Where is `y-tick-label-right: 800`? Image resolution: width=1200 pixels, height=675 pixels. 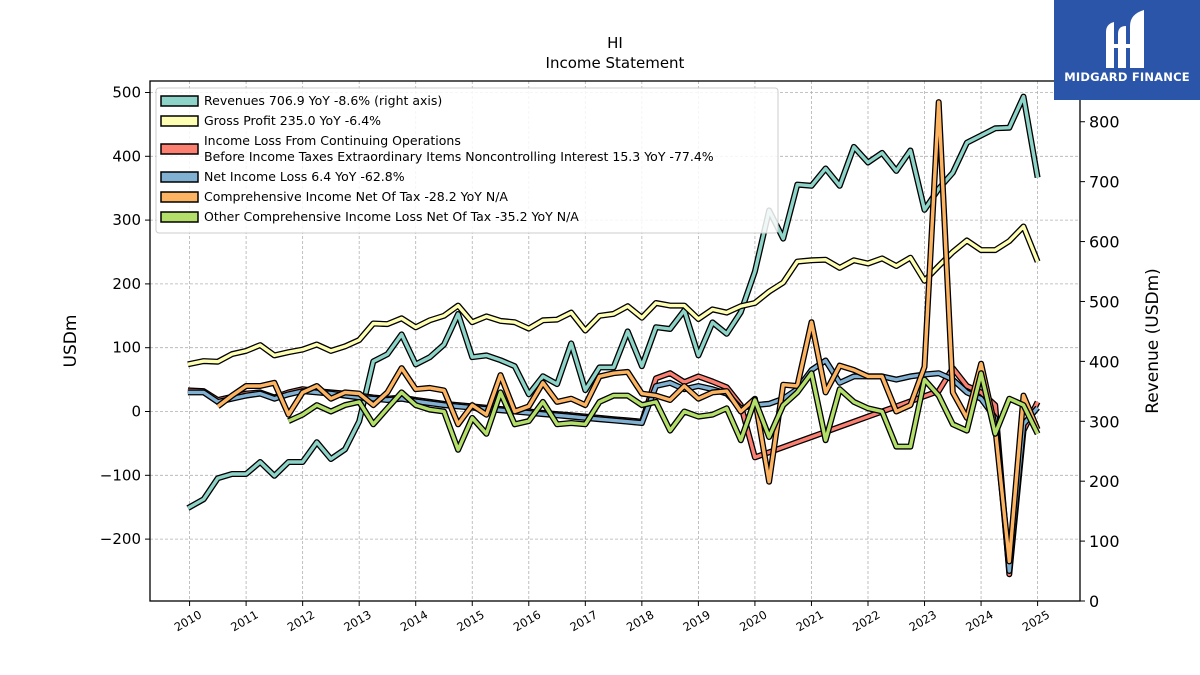 y-tick-label-right: 800 is located at coordinates (1104, 122).